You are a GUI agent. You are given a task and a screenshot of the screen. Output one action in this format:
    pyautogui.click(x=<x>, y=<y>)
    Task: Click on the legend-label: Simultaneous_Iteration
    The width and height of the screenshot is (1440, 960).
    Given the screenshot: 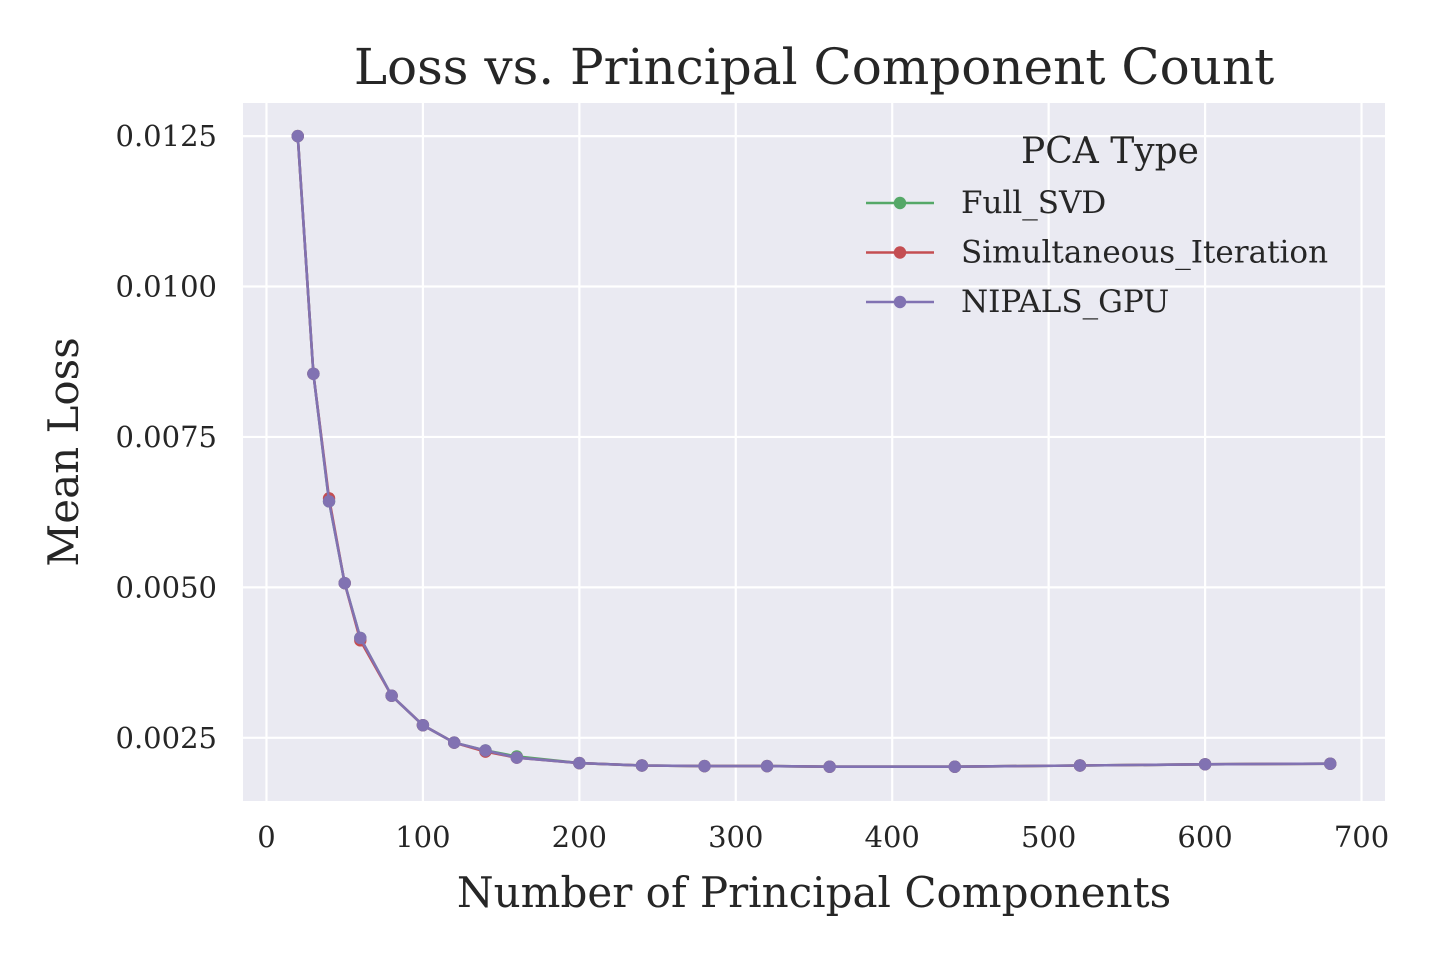 What is the action you would take?
    pyautogui.click(x=1144, y=253)
    